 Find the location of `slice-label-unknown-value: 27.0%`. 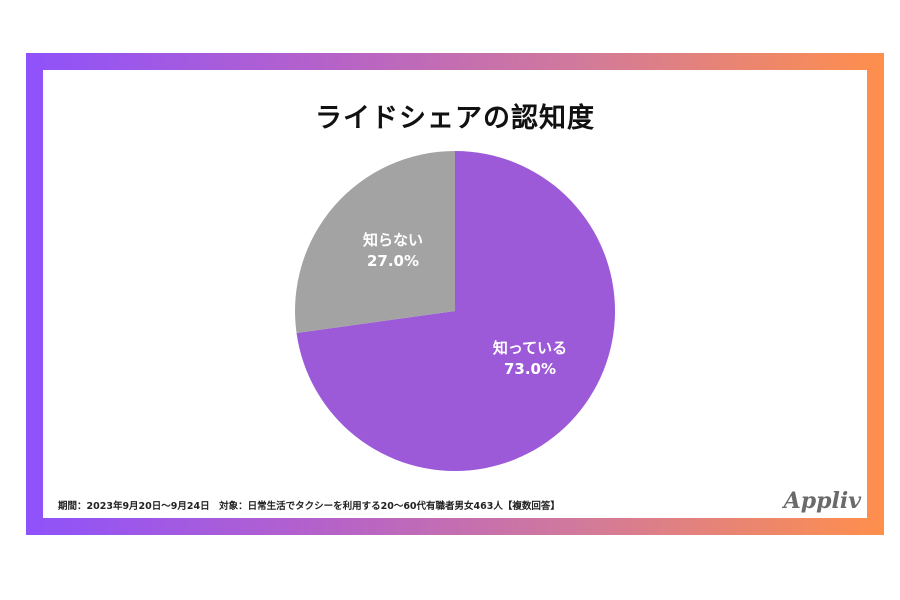

slice-label-unknown-value: 27.0% is located at coordinates (393, 261).